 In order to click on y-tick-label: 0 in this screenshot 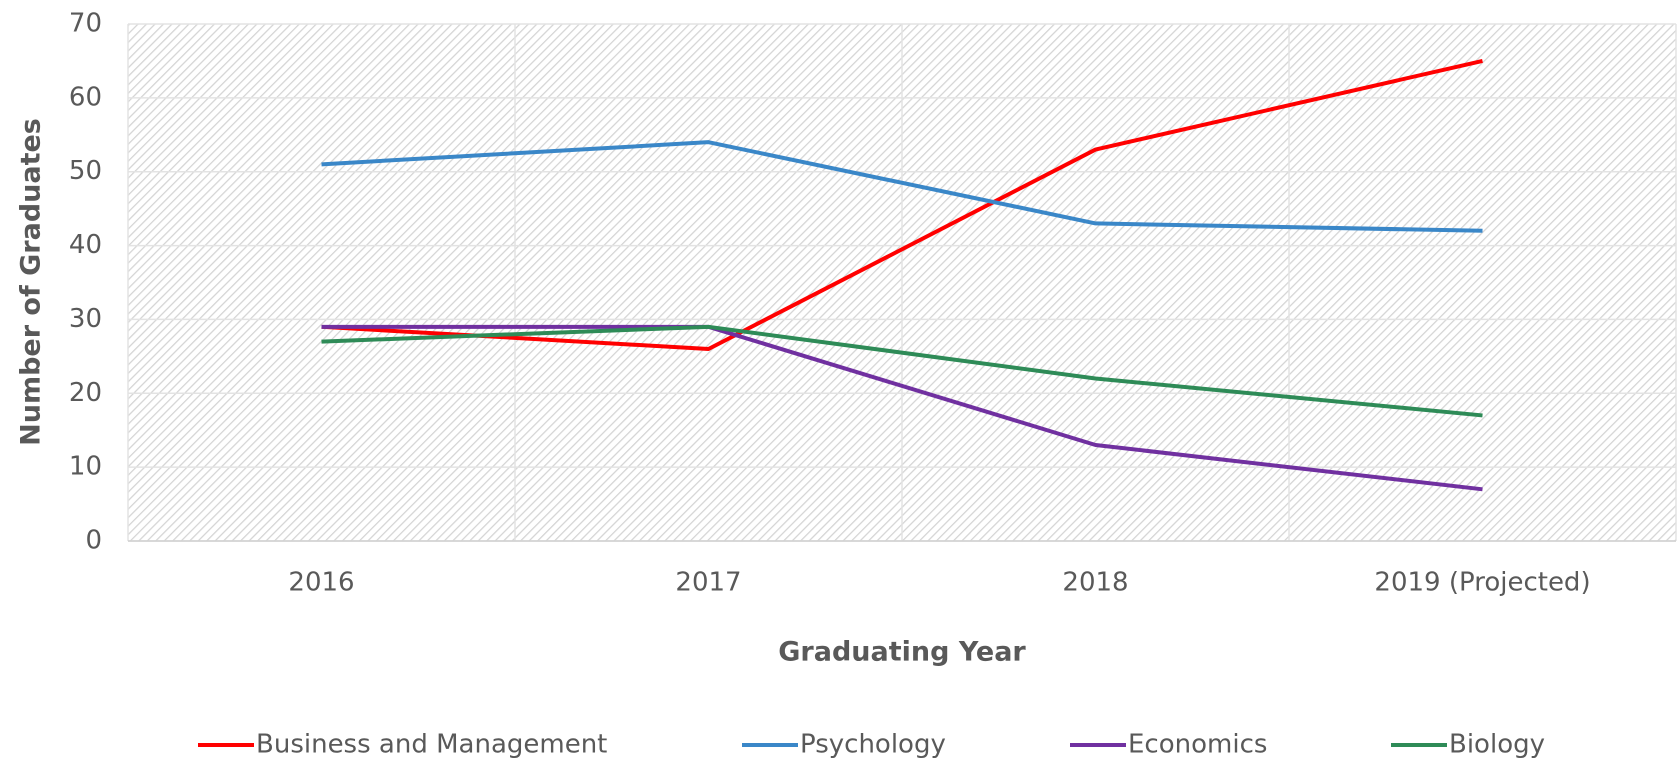, I will do `click(93, 541)`.